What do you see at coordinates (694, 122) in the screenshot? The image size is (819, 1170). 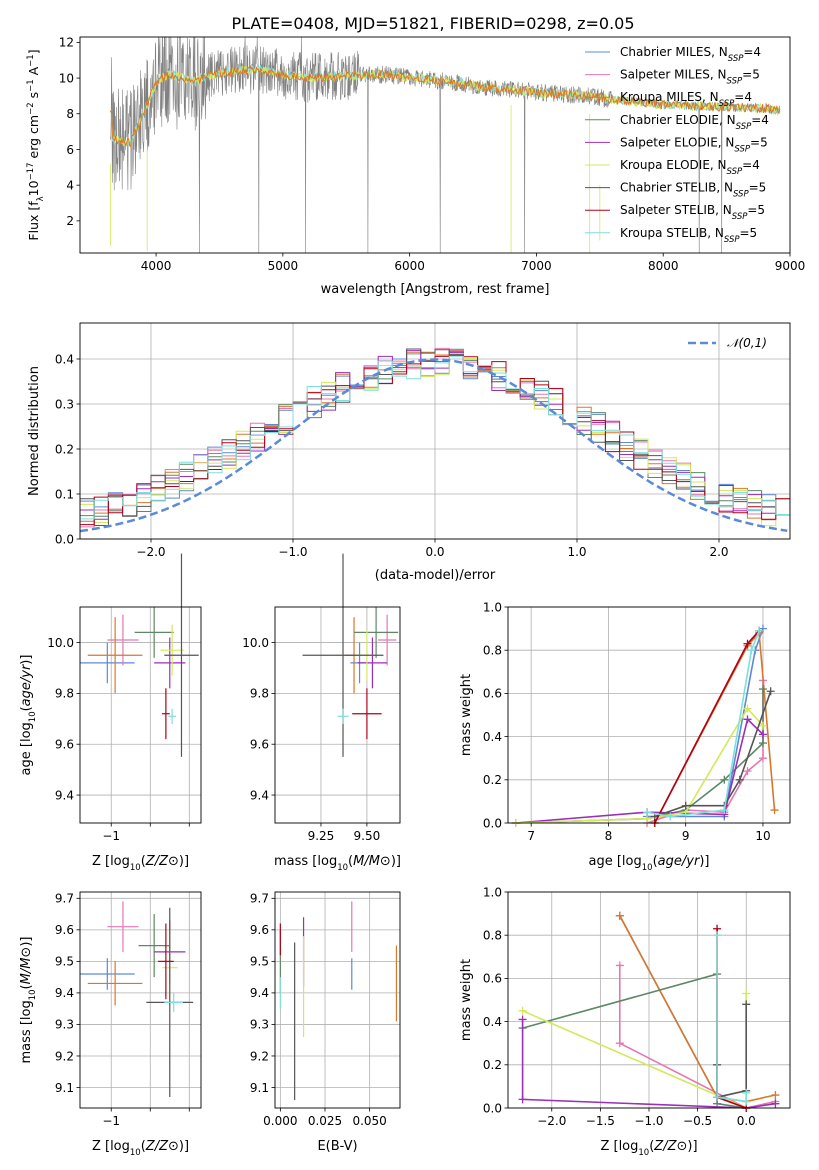 I see `legend-label: Chabrier ELODIE, NSSP=4` at bounding box center [694, 122].